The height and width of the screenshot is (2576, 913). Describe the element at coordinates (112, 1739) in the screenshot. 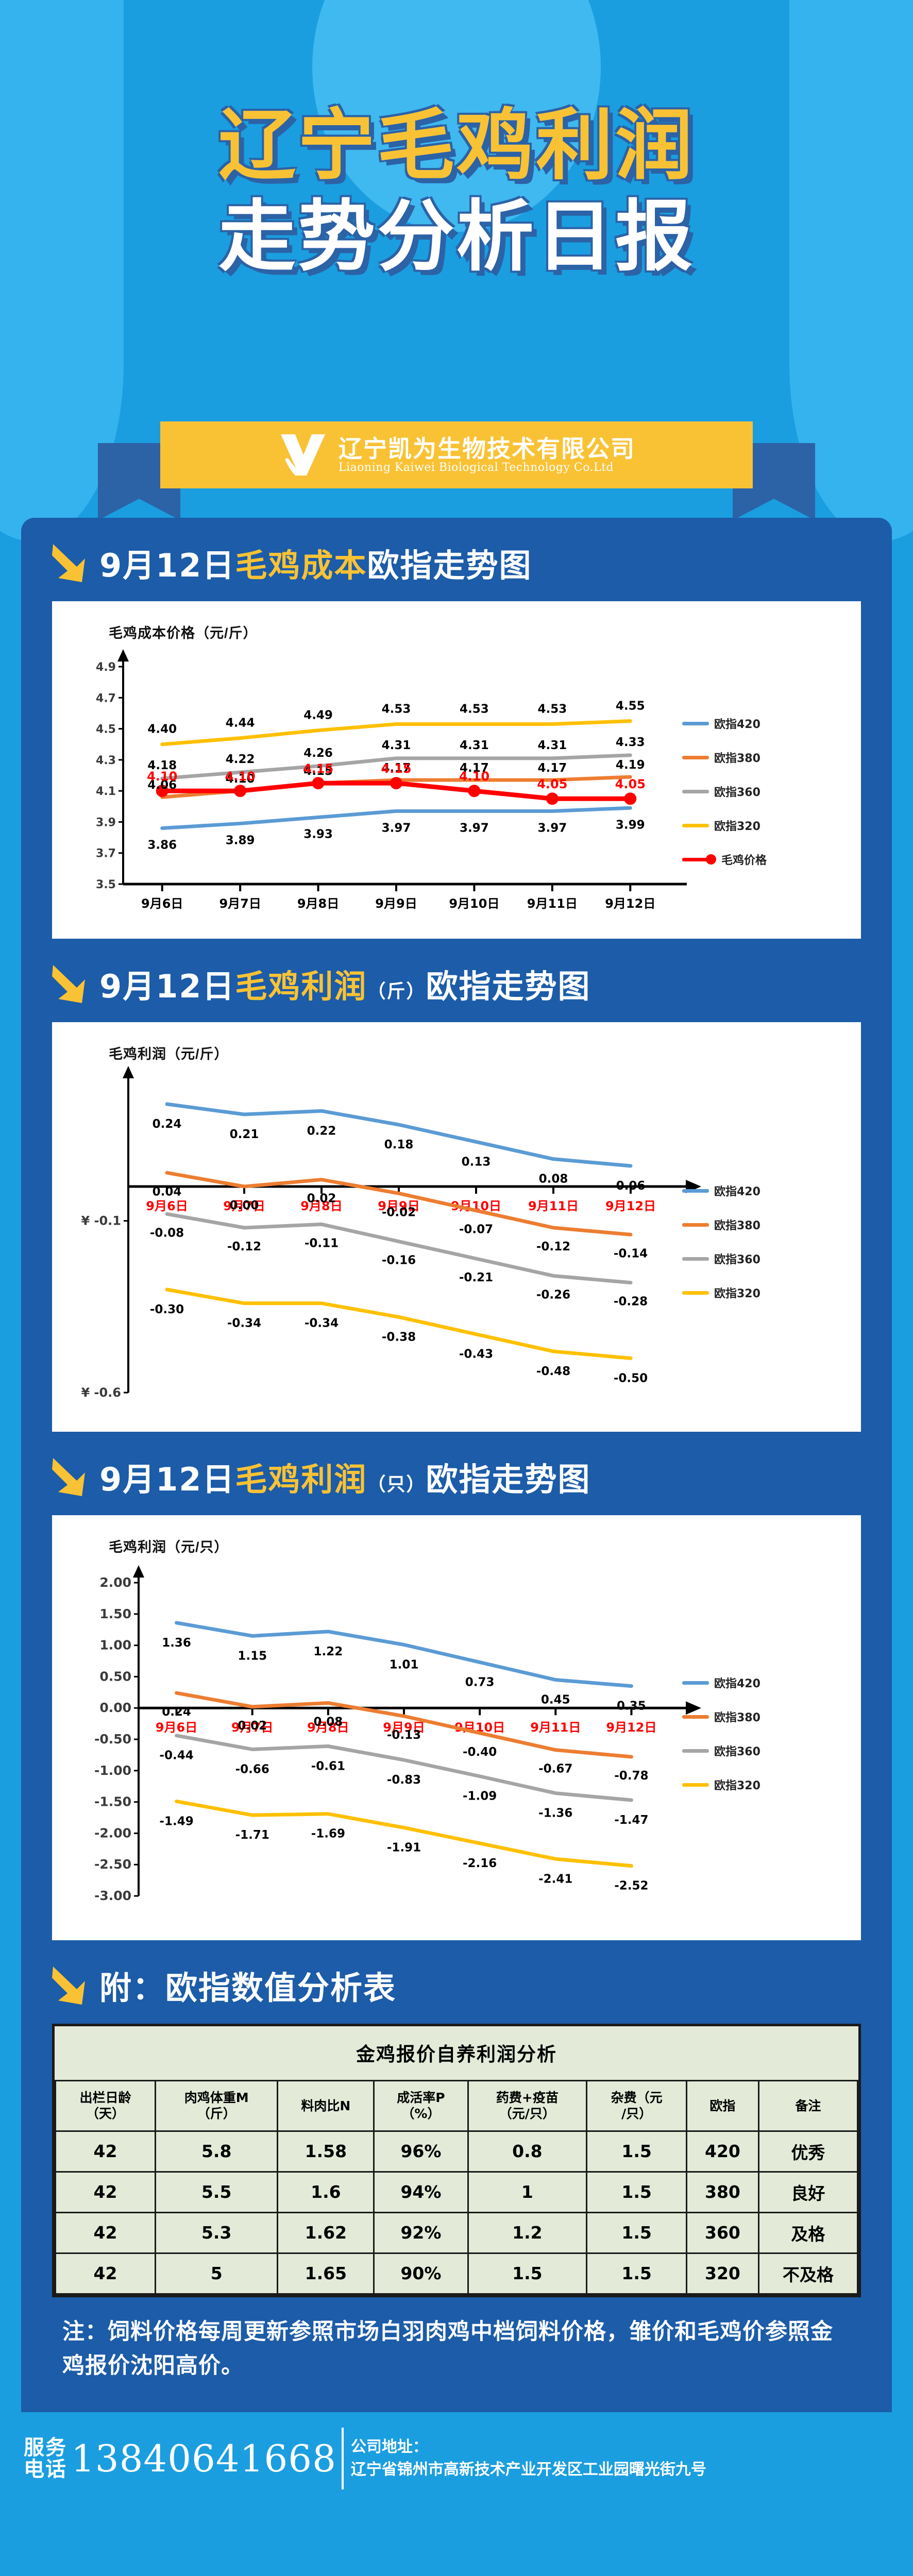

I see `svg-text: -0.50` at that location.